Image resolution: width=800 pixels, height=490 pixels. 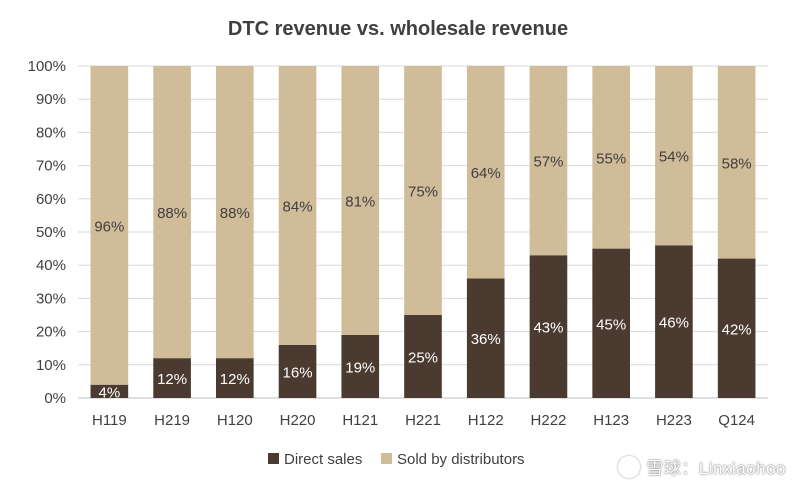 I want to click on data-label-sold-by-distributors: 84%, so click(x=298, y=206).